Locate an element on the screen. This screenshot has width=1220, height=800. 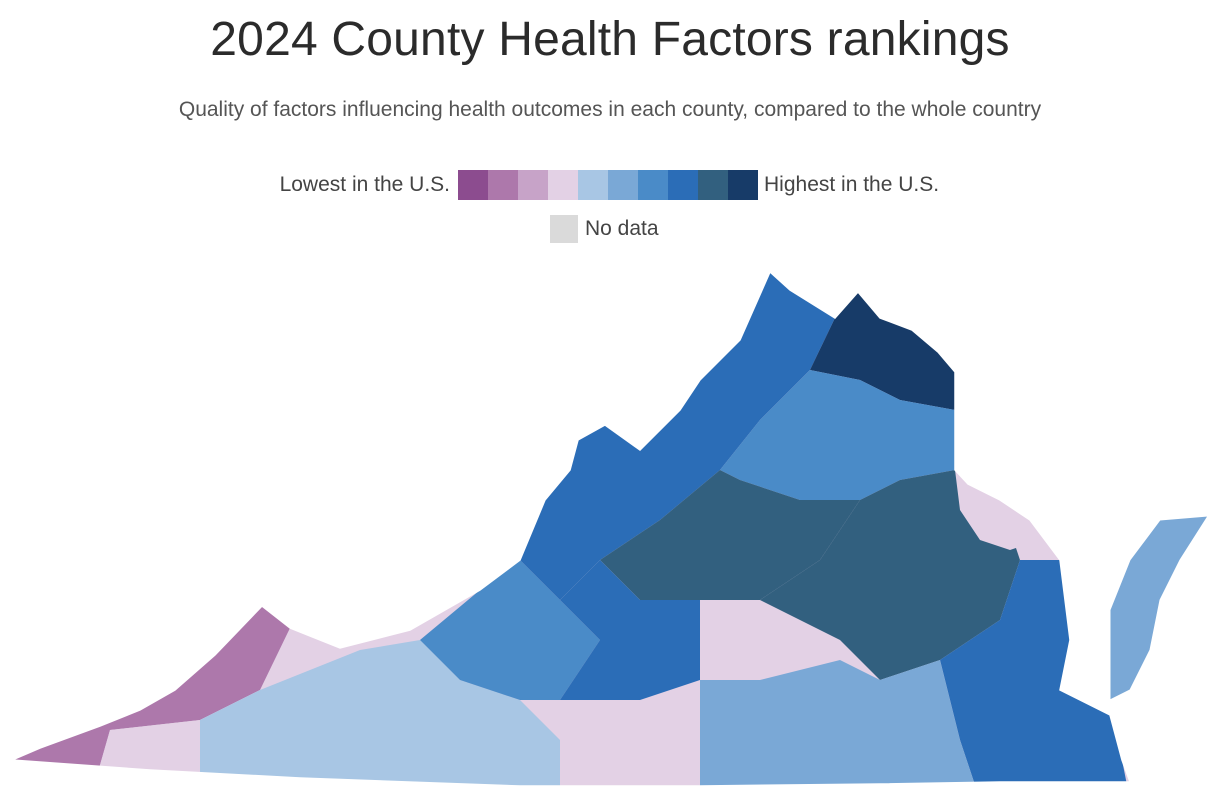
map-region-hampton-roads is located at coordinates (1035, 673).